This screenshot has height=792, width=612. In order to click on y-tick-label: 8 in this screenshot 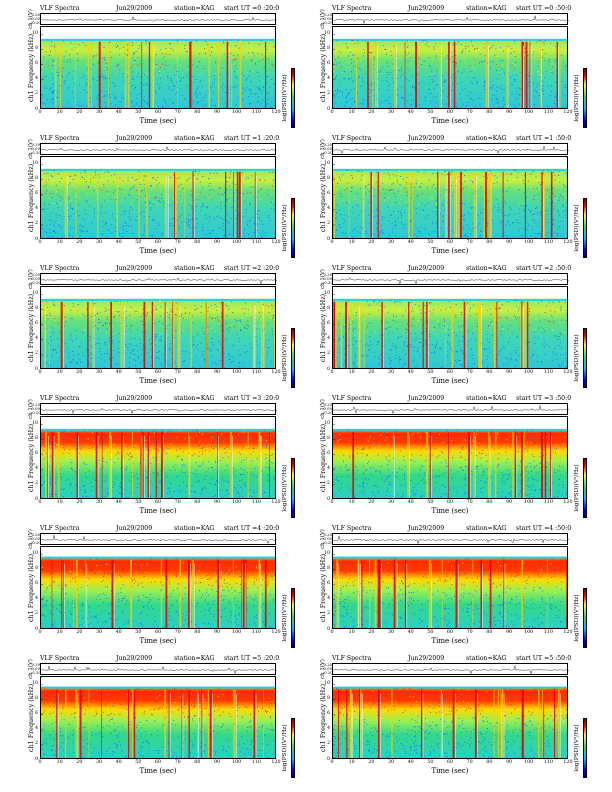, I will do `click(36, 179)`.